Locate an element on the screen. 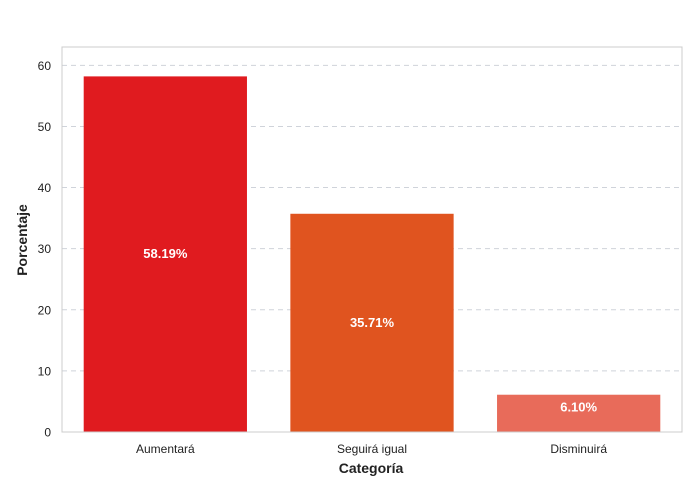  y-tick-label: 60 is located at coordinates (45, 66).